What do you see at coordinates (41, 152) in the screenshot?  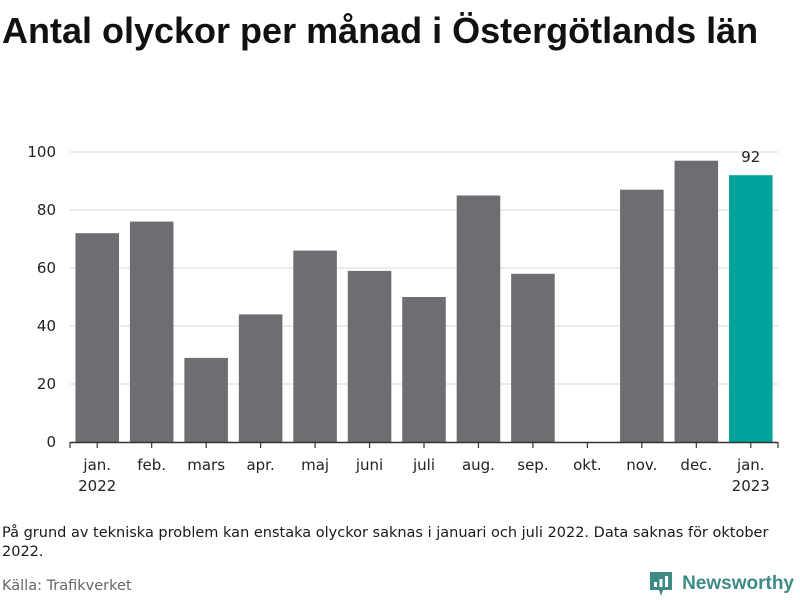 I see `y-tick-label: 100` at bounding box center [41, 152].